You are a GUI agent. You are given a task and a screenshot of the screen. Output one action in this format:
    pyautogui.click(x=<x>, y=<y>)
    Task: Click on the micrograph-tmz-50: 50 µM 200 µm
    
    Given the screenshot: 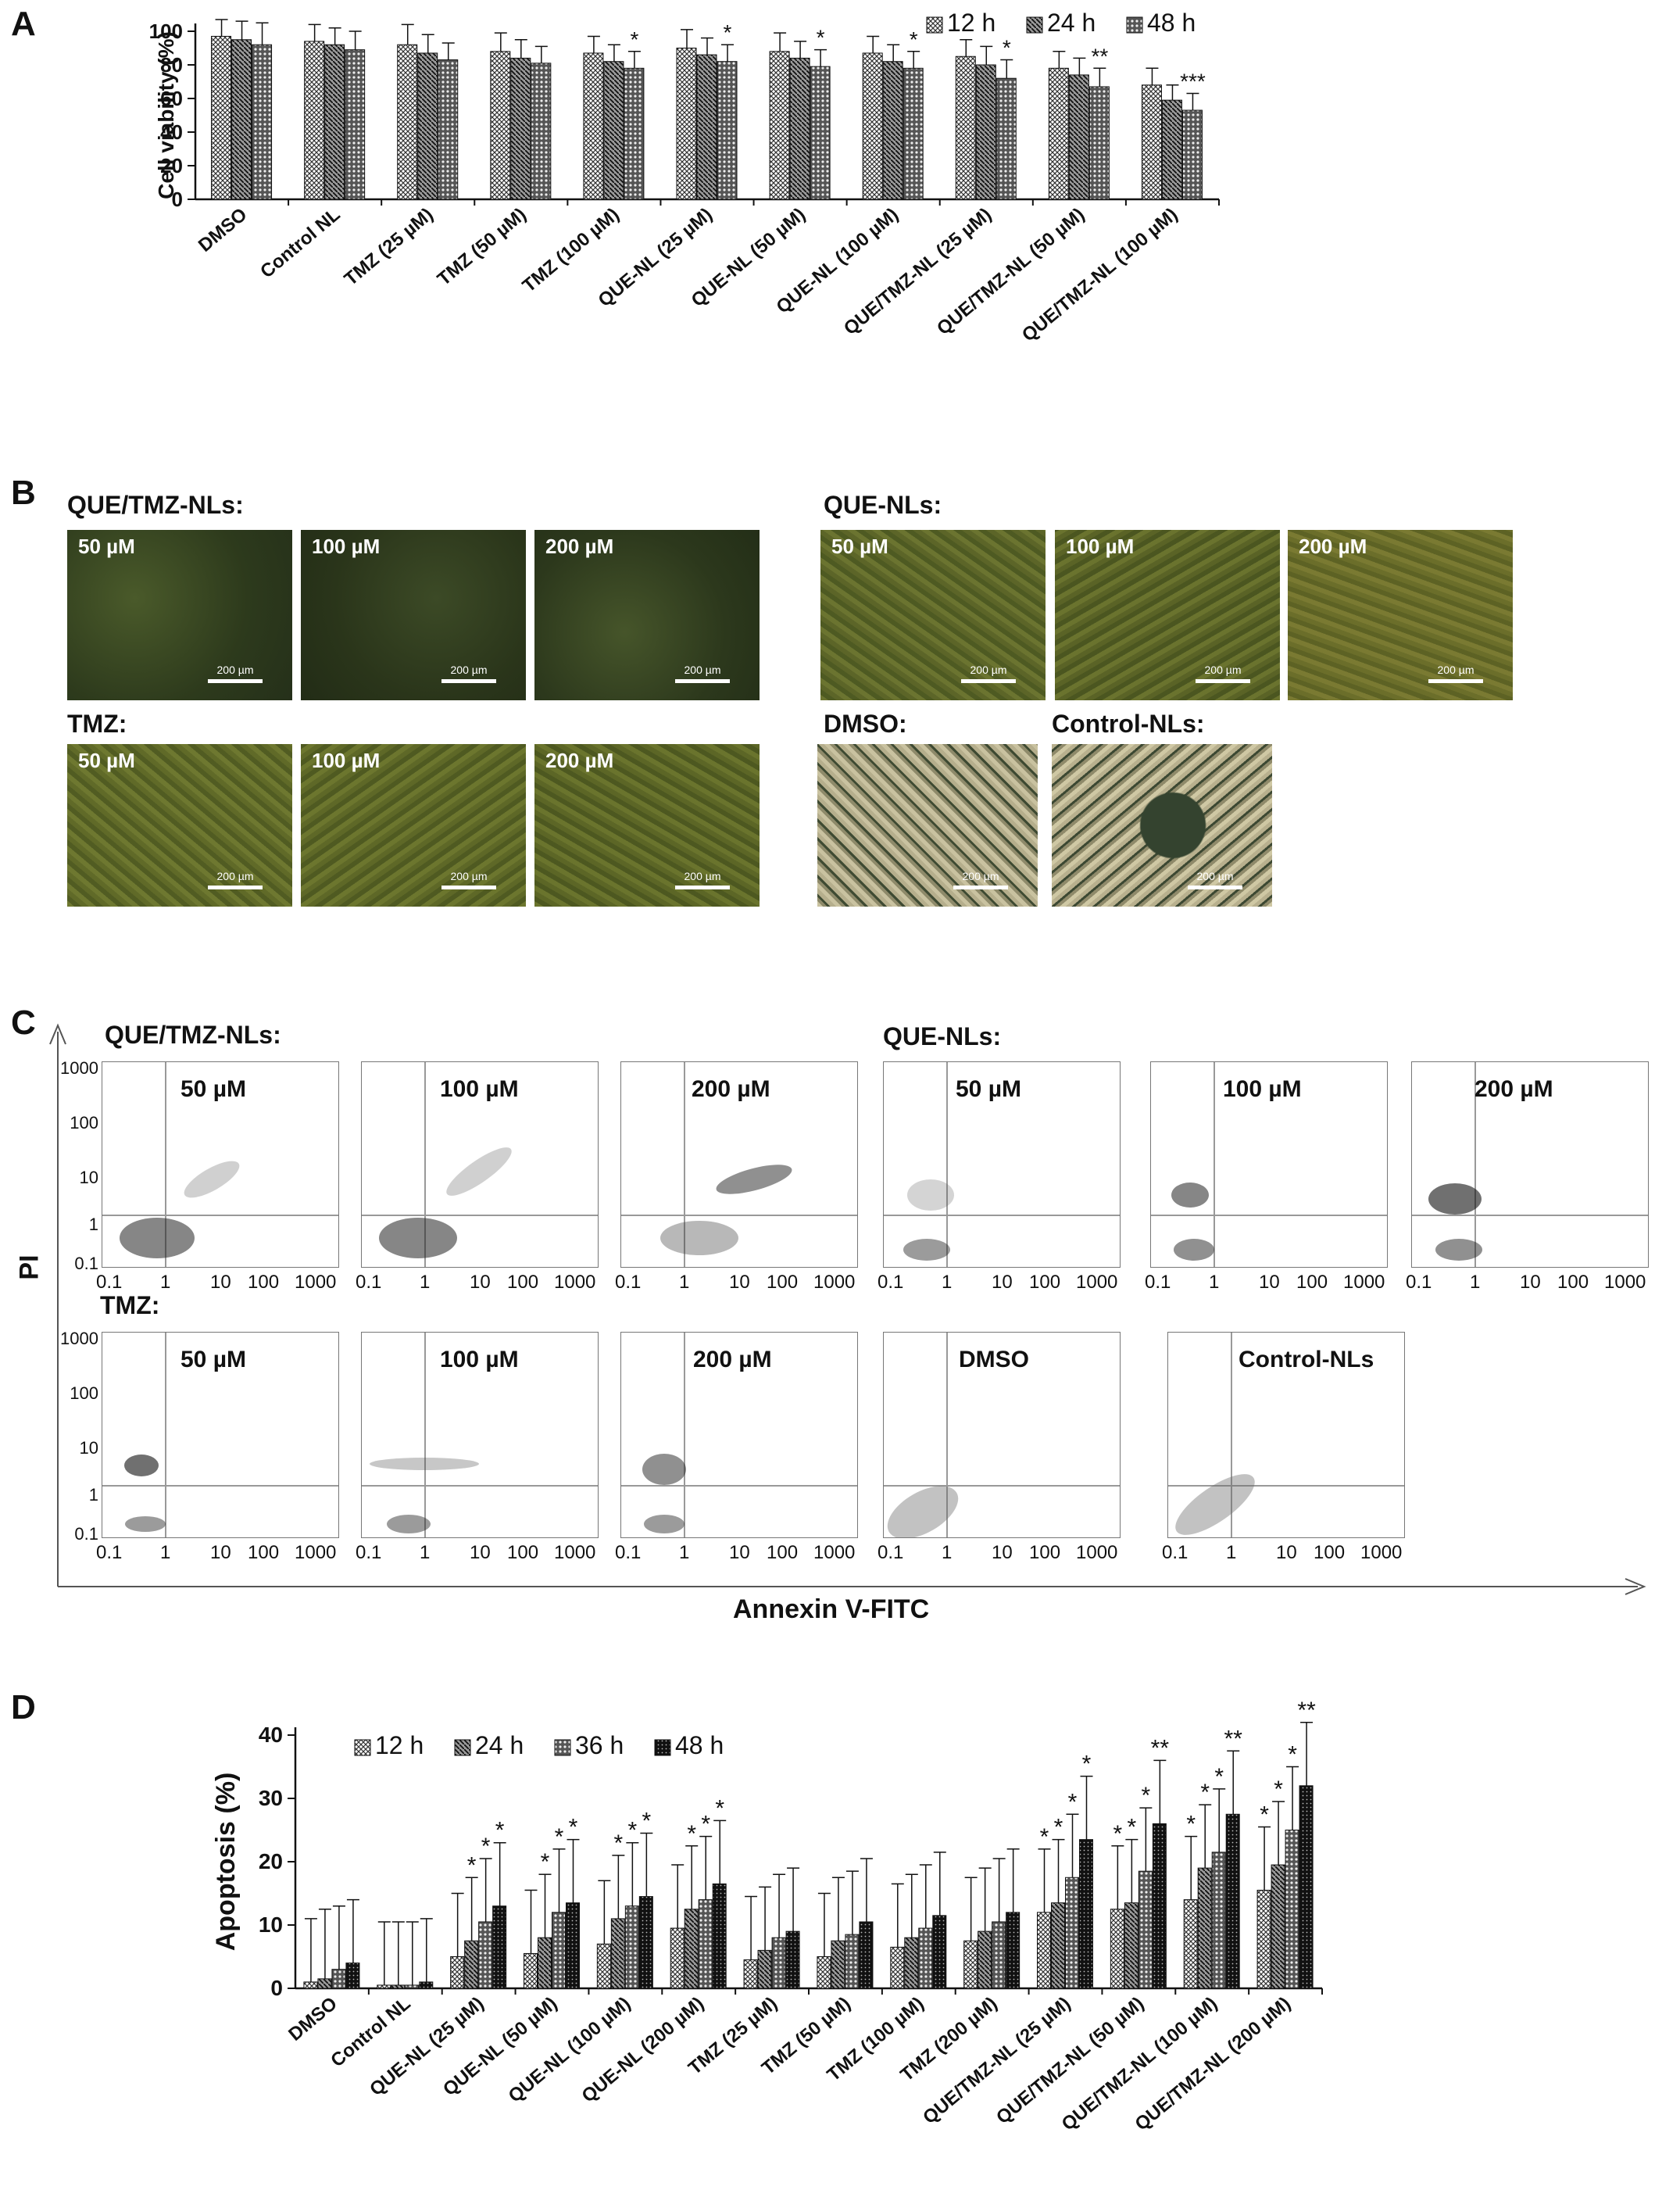 What is the action you would take?
    pyautogui.click(x=179, y=825)
    